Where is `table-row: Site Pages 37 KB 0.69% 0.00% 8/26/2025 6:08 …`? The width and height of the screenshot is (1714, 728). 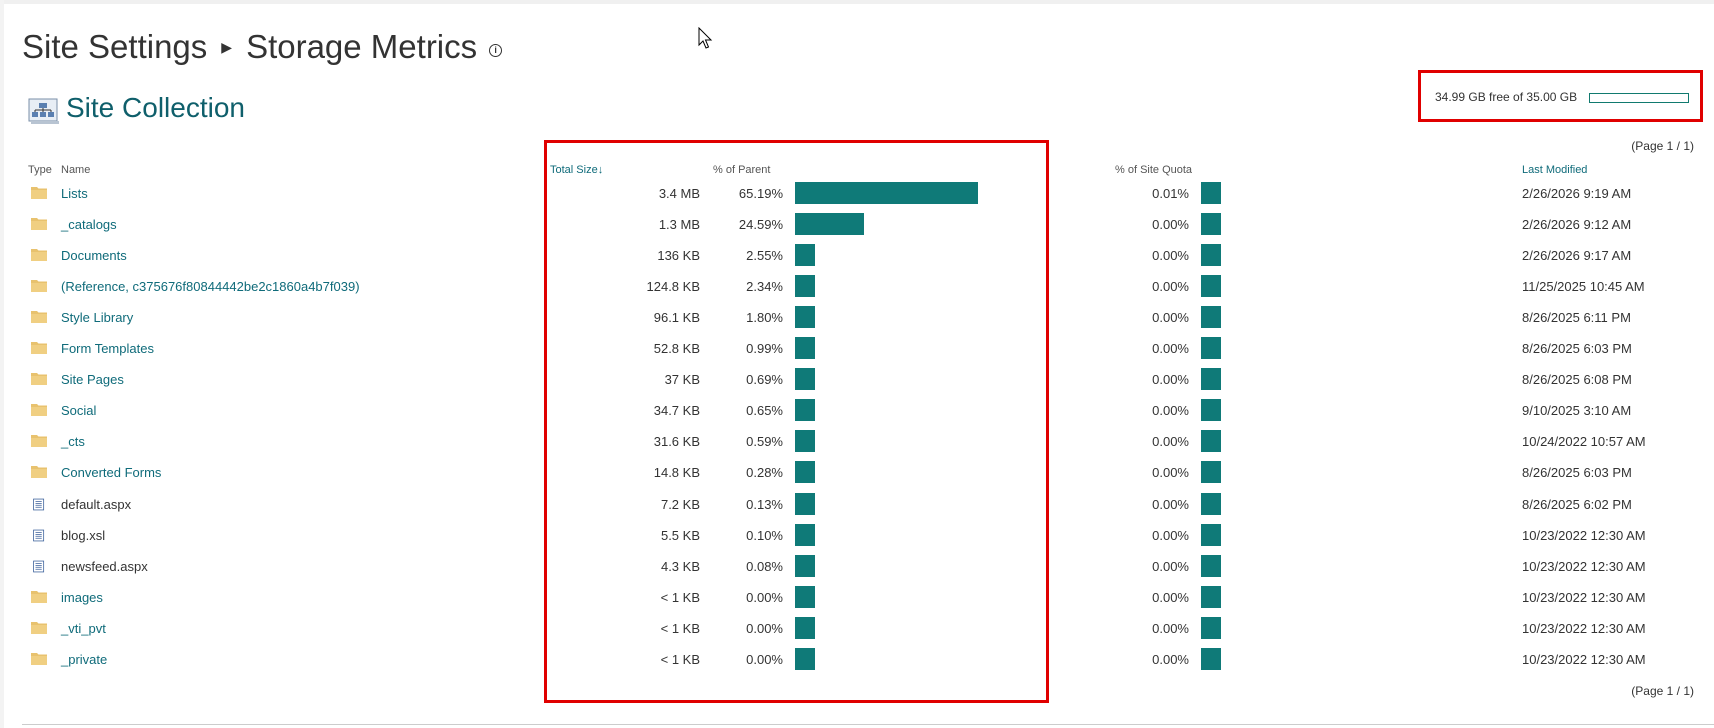 table-row: Site Pages 37 KB 0.69% 0.00% 8/26/2025 6:08 … is located at coordinates (857, 379).